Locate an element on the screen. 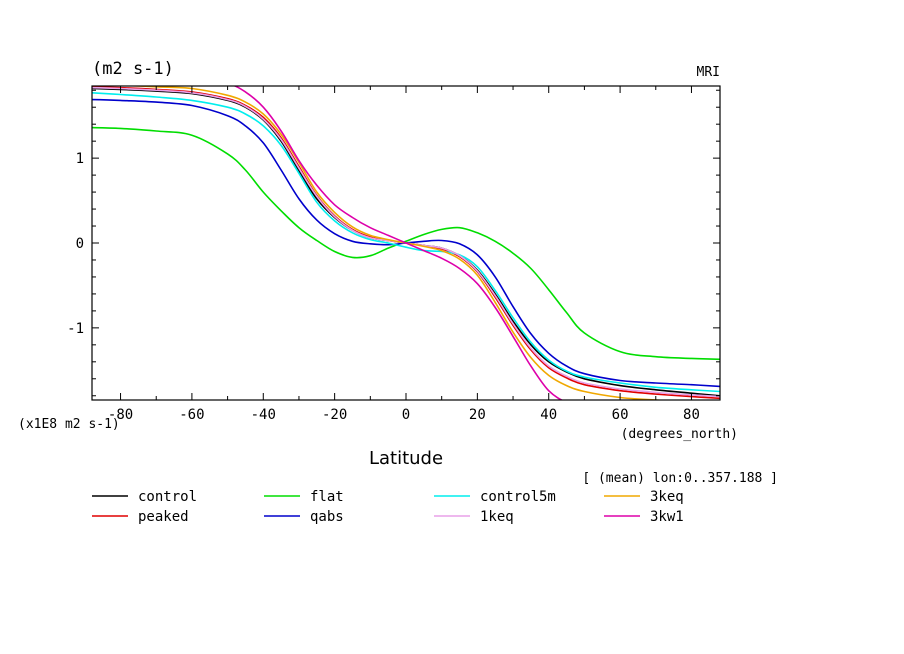  units-label: (m2 s-1) is located at coordinates (133, 69).